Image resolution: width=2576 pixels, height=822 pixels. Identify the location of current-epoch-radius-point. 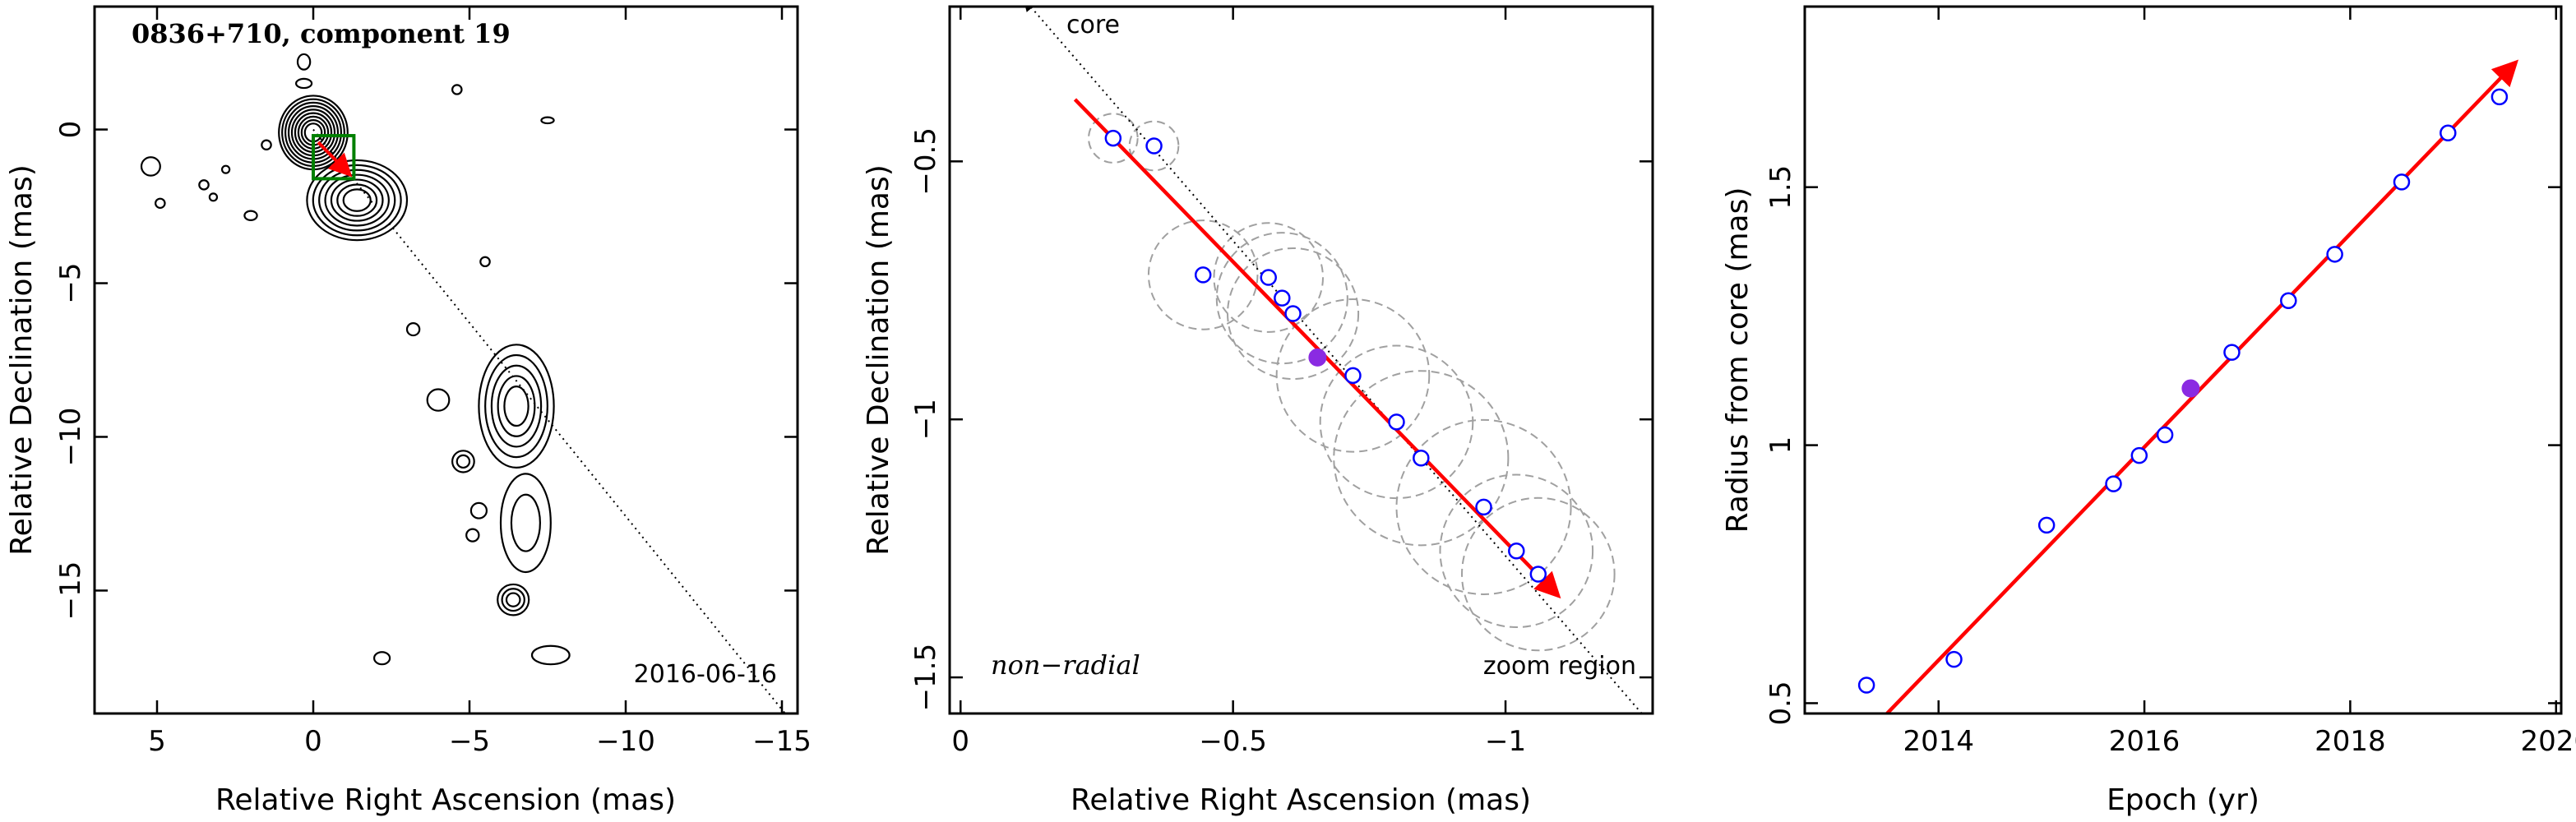
(2190, 388).